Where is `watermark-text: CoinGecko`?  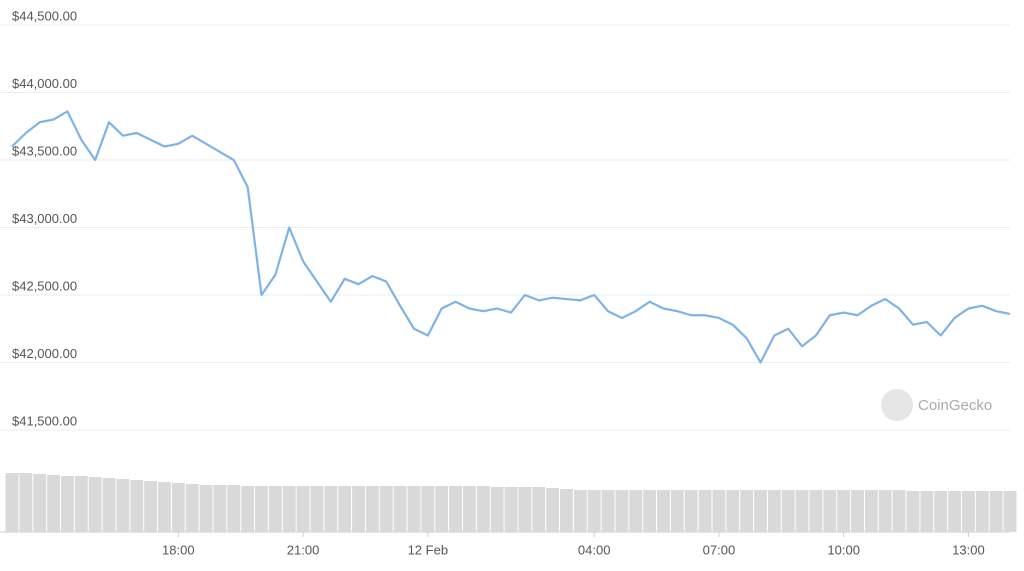
watermark-text: CoinGecko is located at coordinates (955, 405).